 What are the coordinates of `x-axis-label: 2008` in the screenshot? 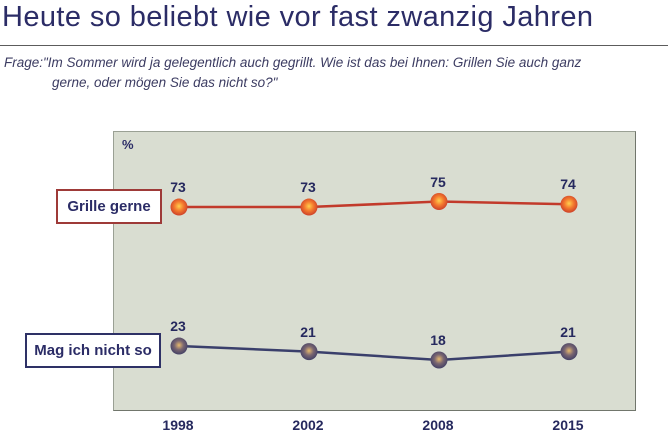 It's located at (438, 425).